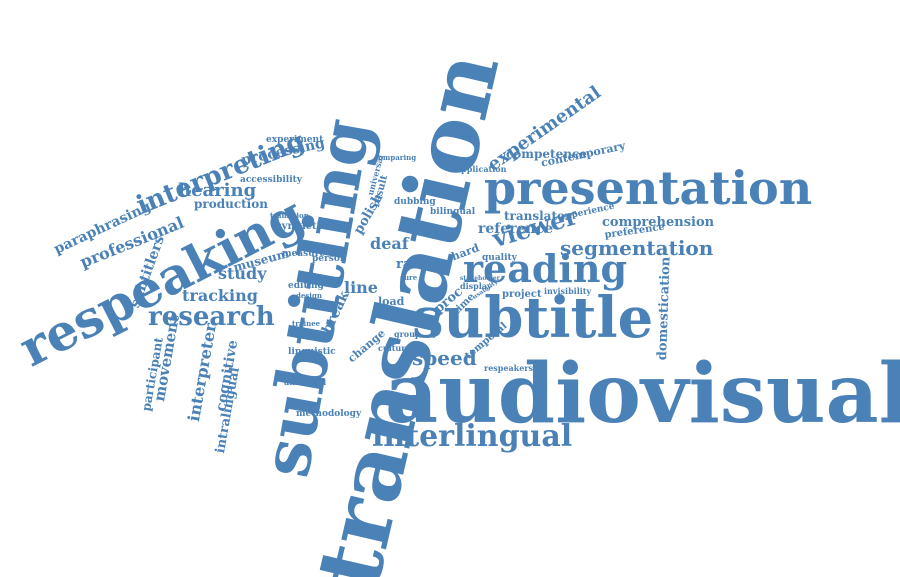  I want to click on word-domestication: domestication, so click(664, 308).